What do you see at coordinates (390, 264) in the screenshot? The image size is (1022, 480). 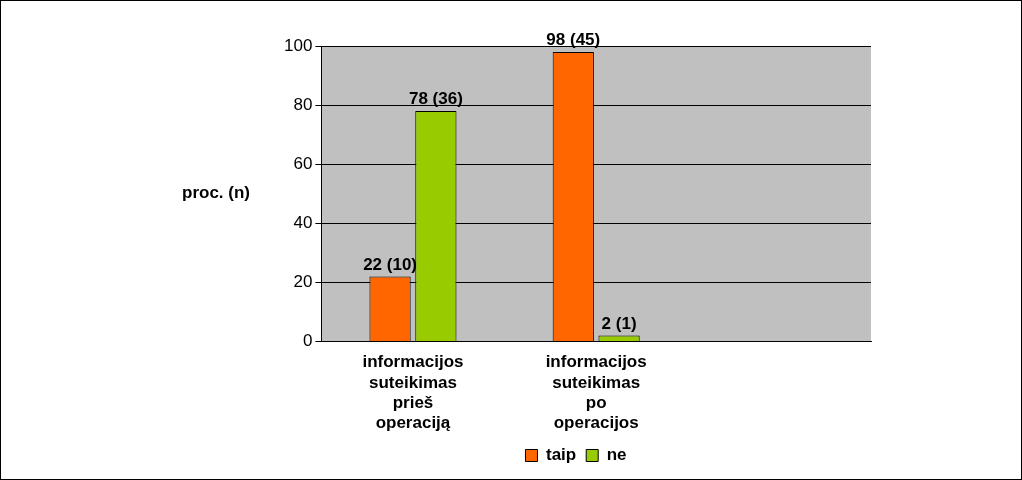 I see `data-label: 22 (10)` at bounding box center [390, 264].